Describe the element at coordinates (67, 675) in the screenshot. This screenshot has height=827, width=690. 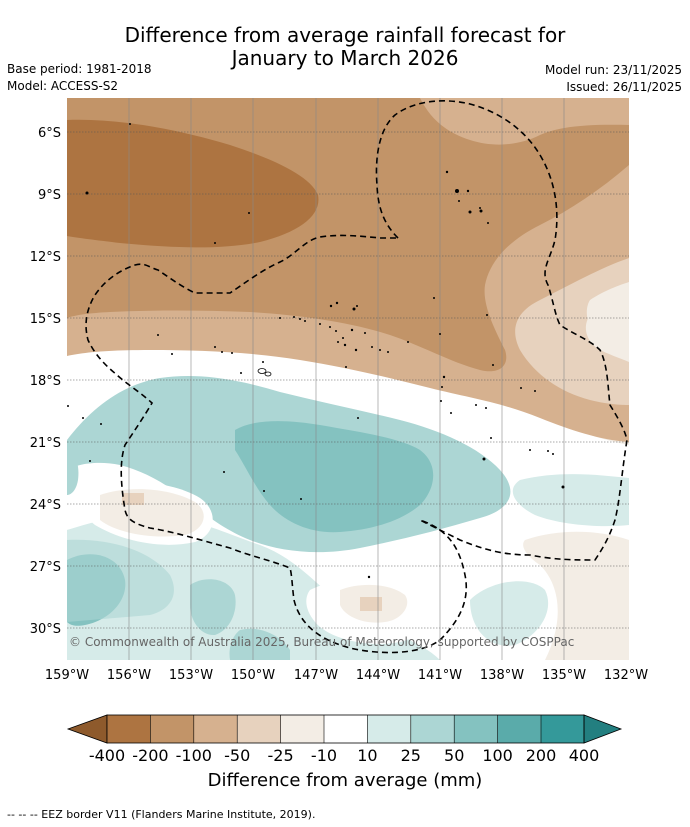
I see `lon-label: 159°W` at that location.